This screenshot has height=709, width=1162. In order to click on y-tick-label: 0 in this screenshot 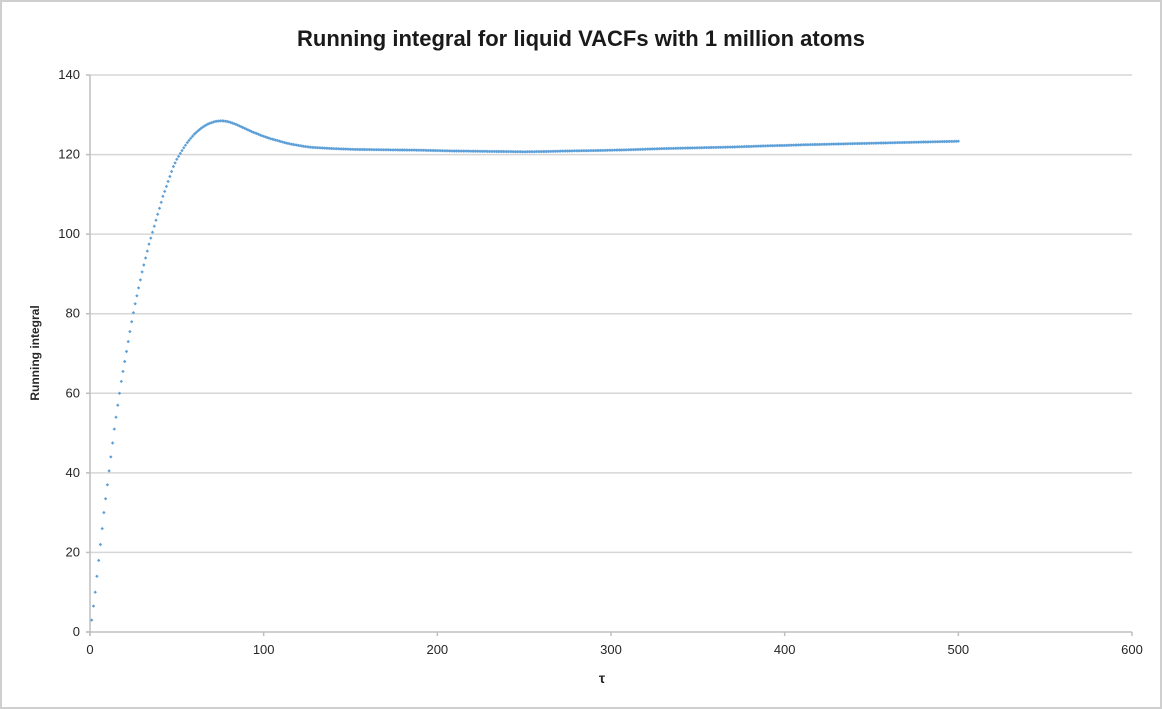, I will do `click(76, 631)`.